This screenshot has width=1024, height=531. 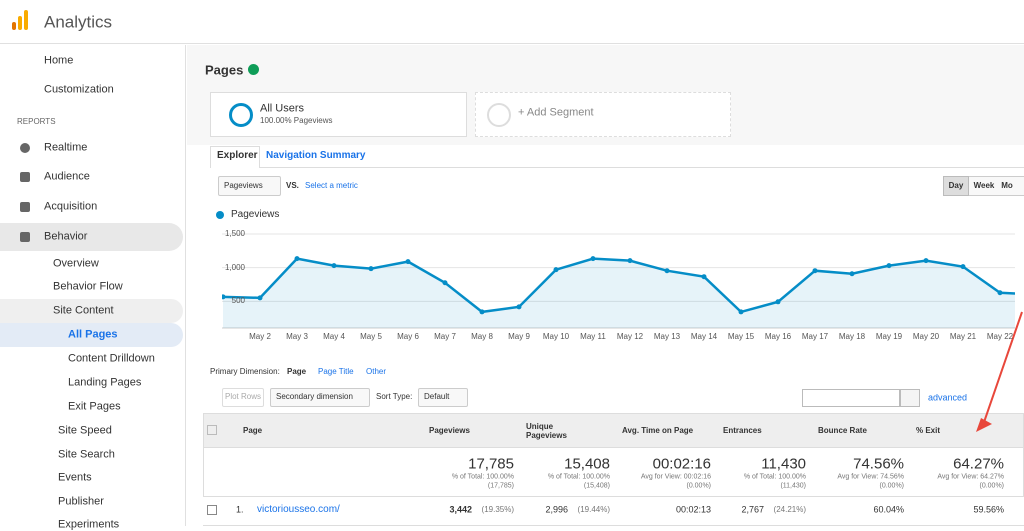 I want to click on x-tick-label: May 14, so click(x=704, y=337).